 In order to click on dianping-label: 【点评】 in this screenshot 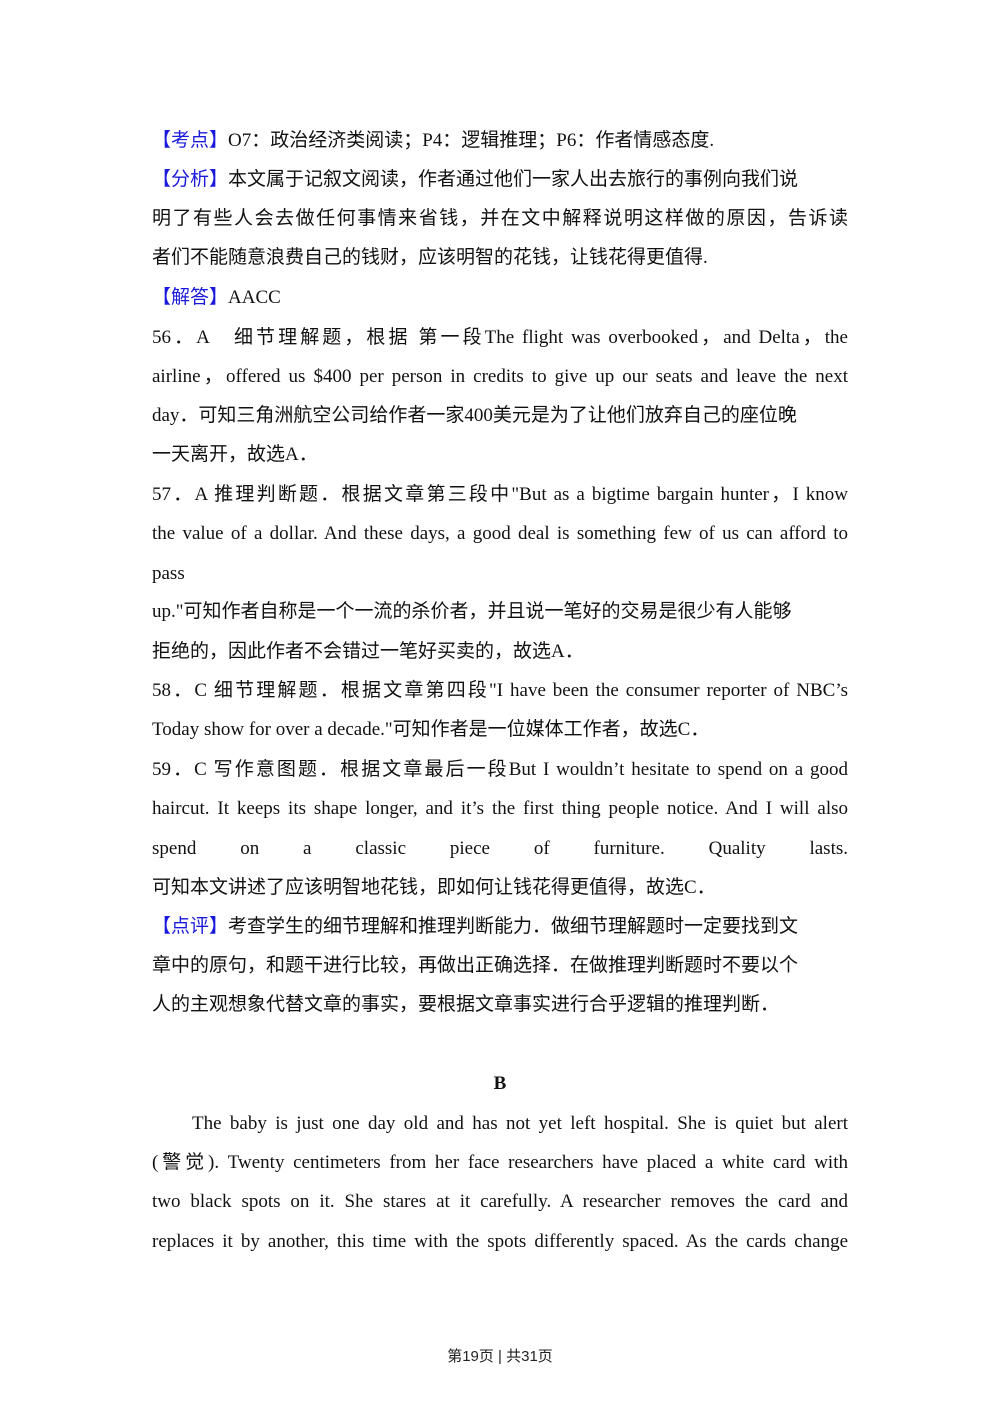, I will do `click(190, 926)`.